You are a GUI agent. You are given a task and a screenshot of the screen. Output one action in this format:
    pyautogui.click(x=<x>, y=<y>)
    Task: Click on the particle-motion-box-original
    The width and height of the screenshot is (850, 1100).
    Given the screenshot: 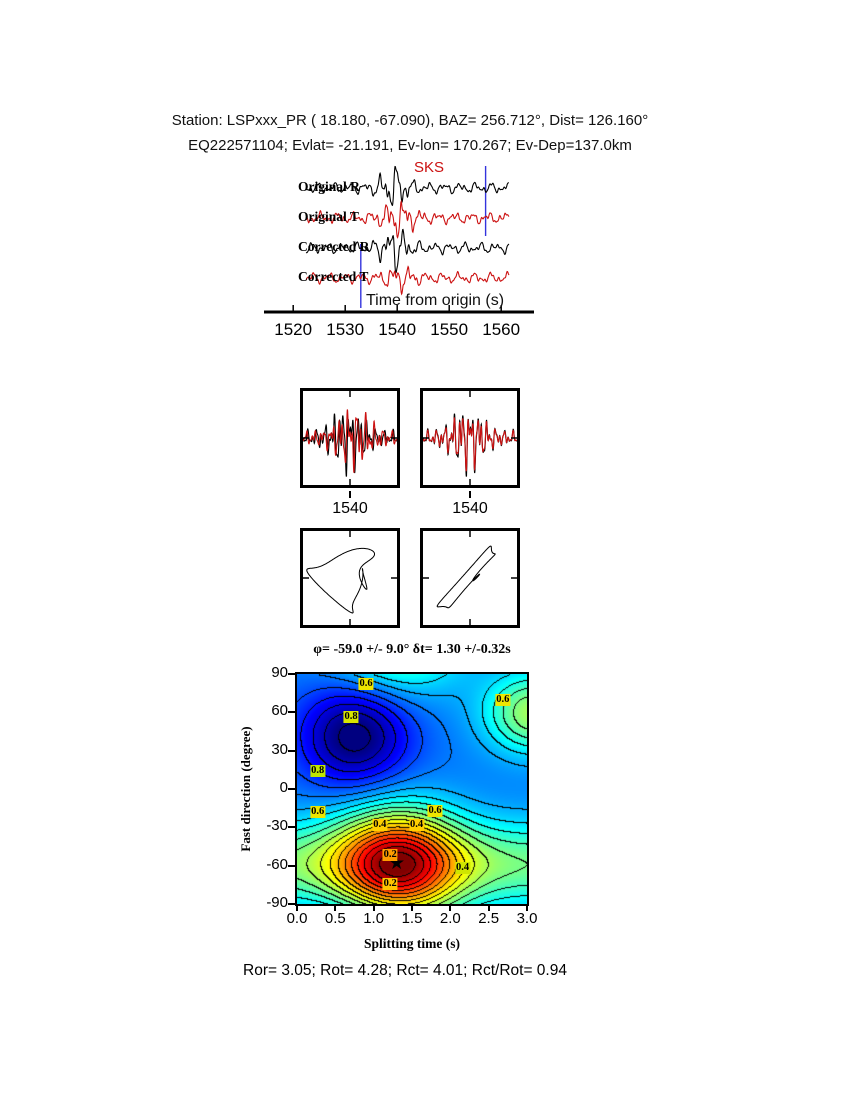 What is the action you would take?
    pyautogui.click(x=350, y=578)
    